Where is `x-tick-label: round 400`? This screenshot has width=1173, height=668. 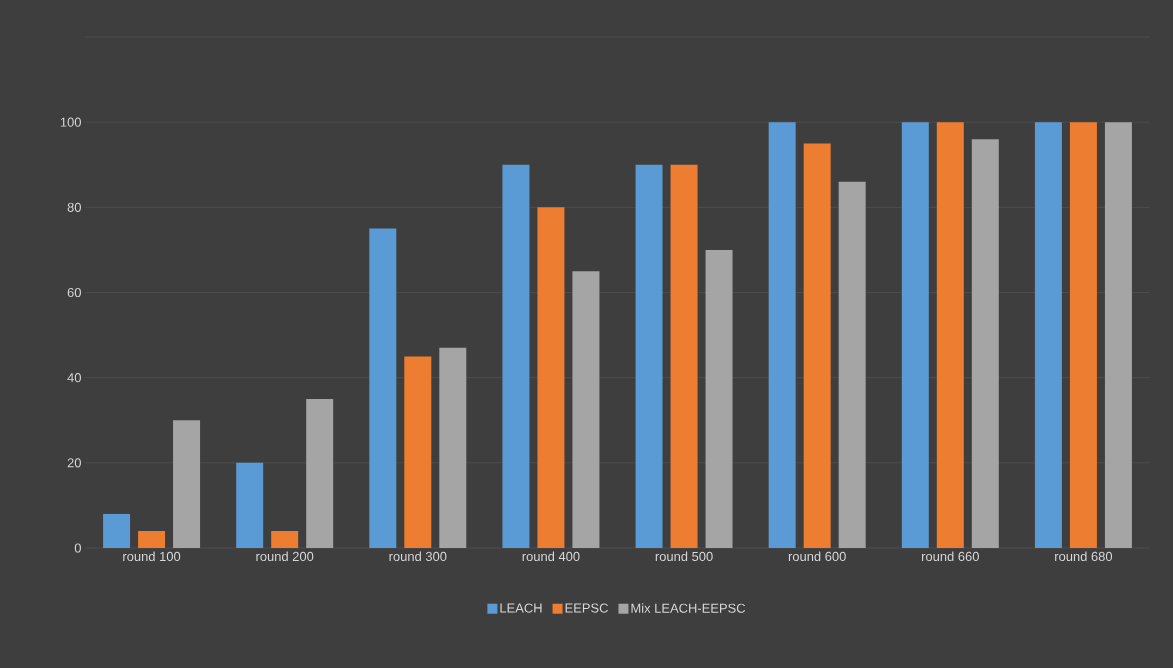 x-tick-label: round 400 is located at coordinates (551, 556).